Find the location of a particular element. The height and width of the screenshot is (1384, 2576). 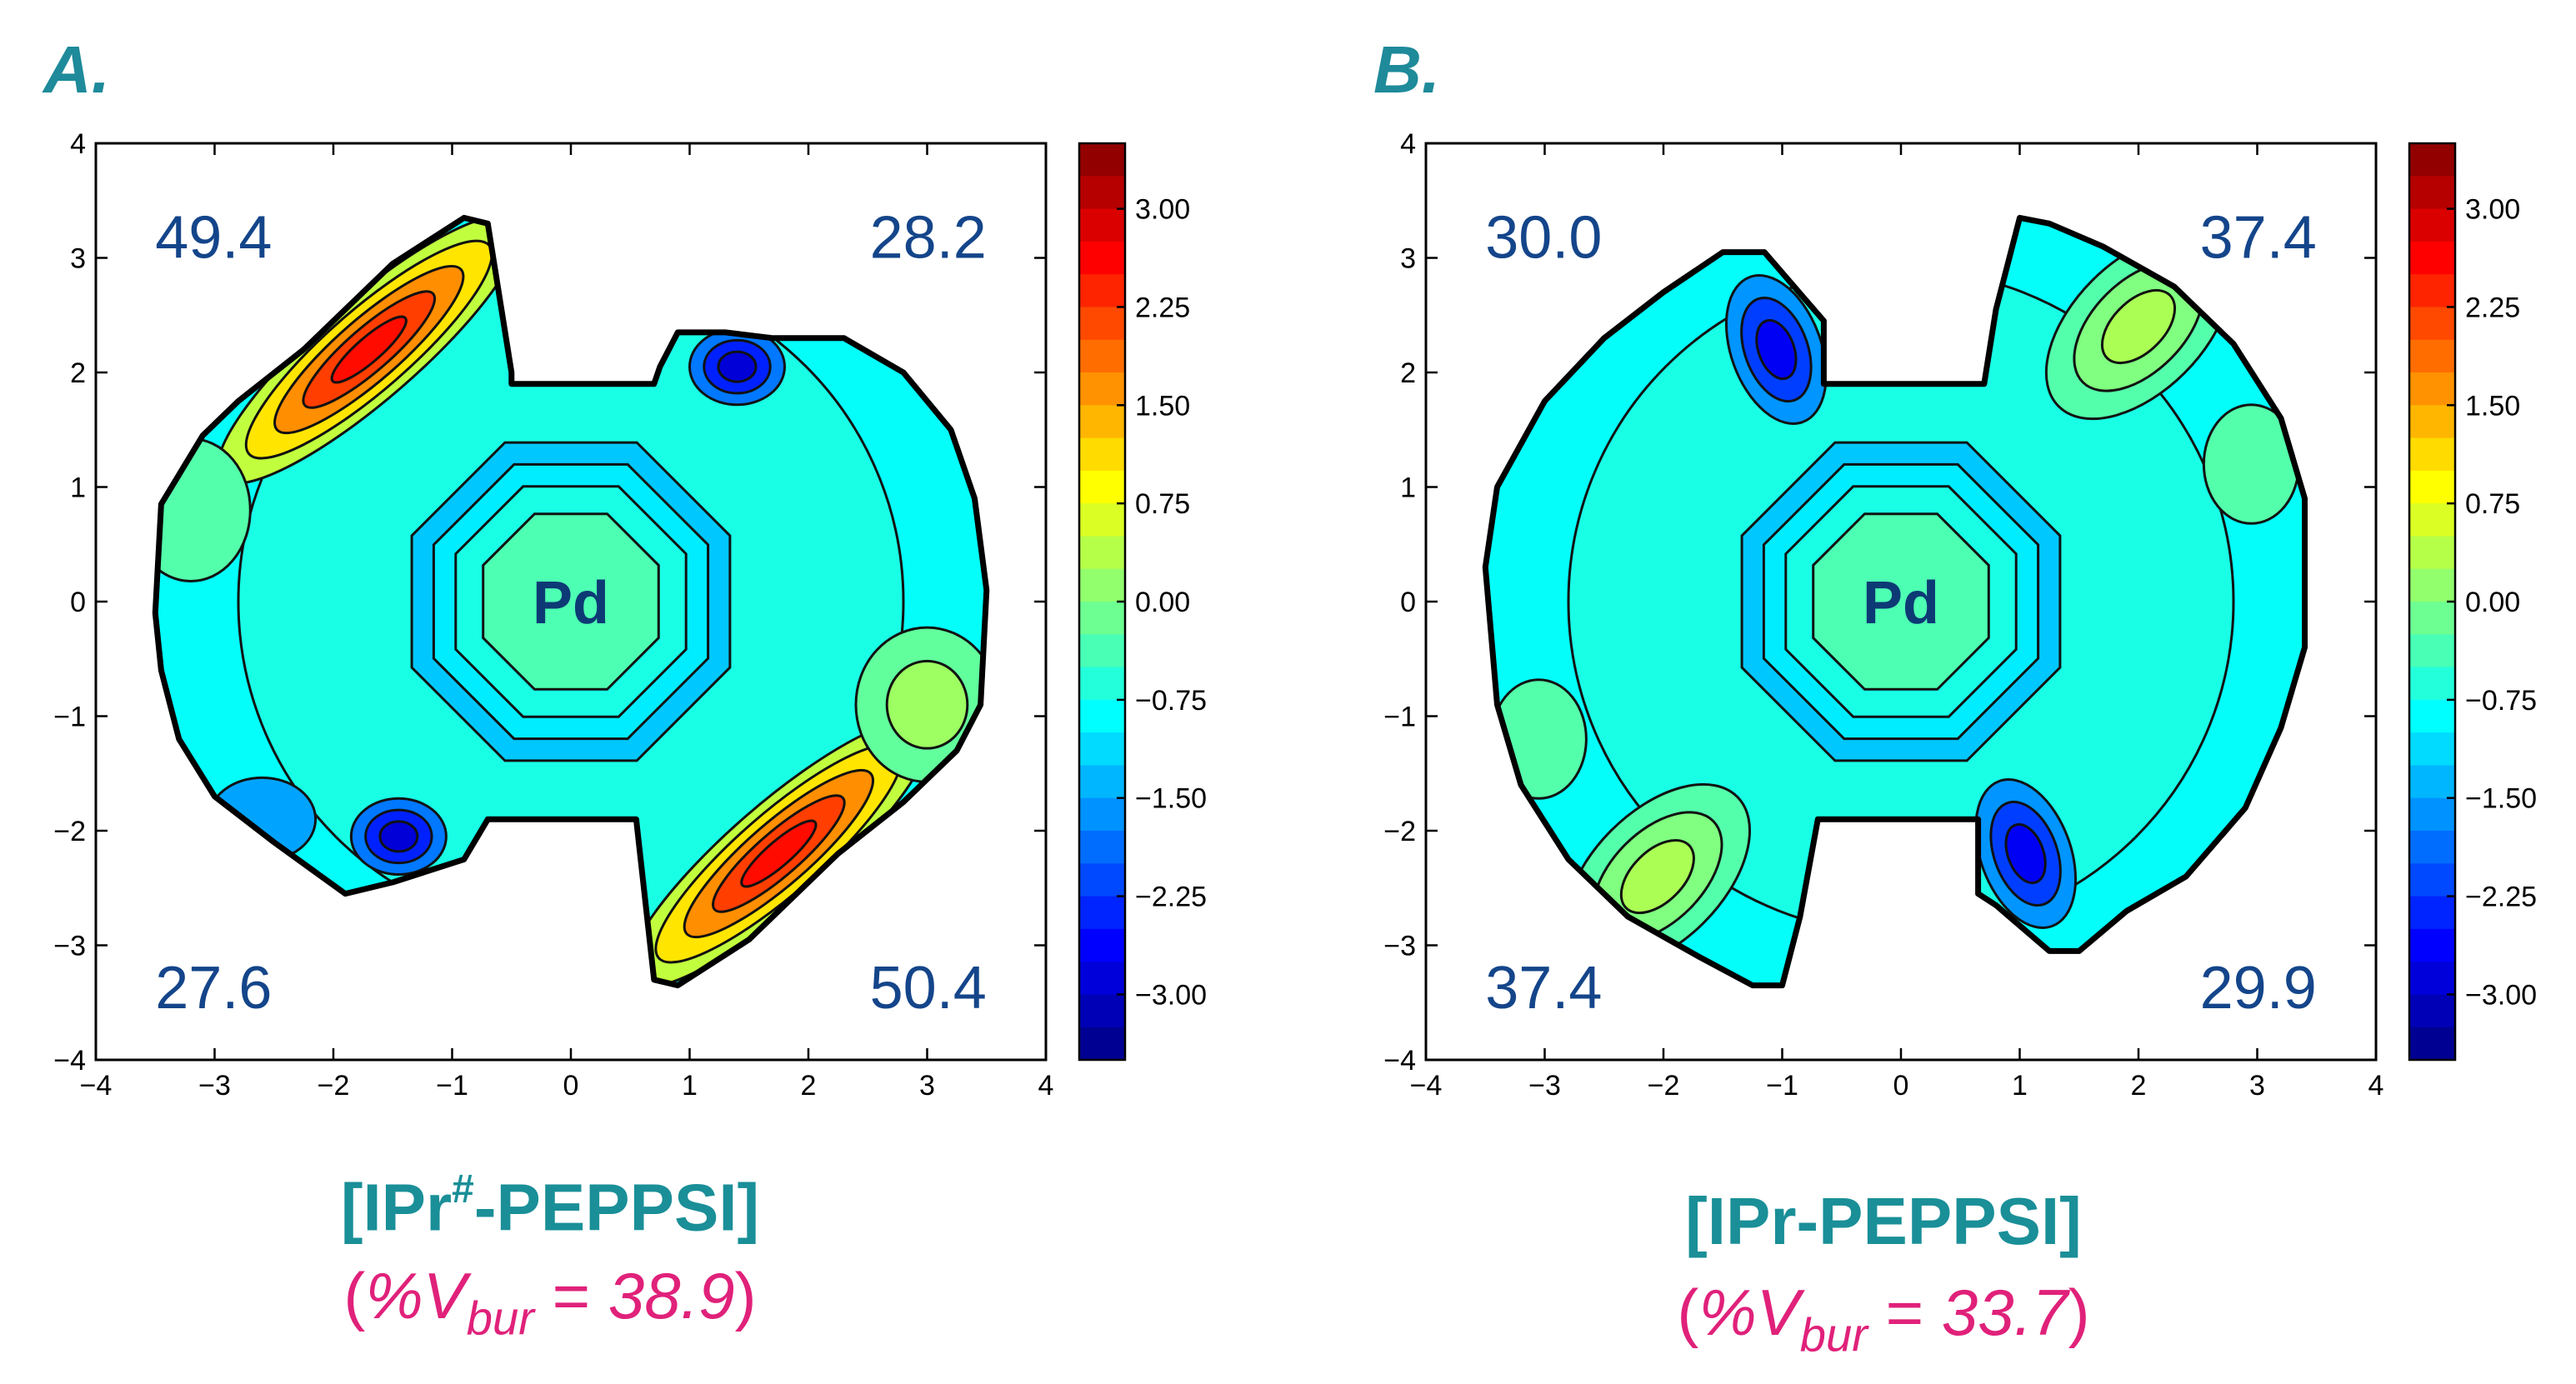

b-ytick-label: −3 is located at coordinates (1399, 946).